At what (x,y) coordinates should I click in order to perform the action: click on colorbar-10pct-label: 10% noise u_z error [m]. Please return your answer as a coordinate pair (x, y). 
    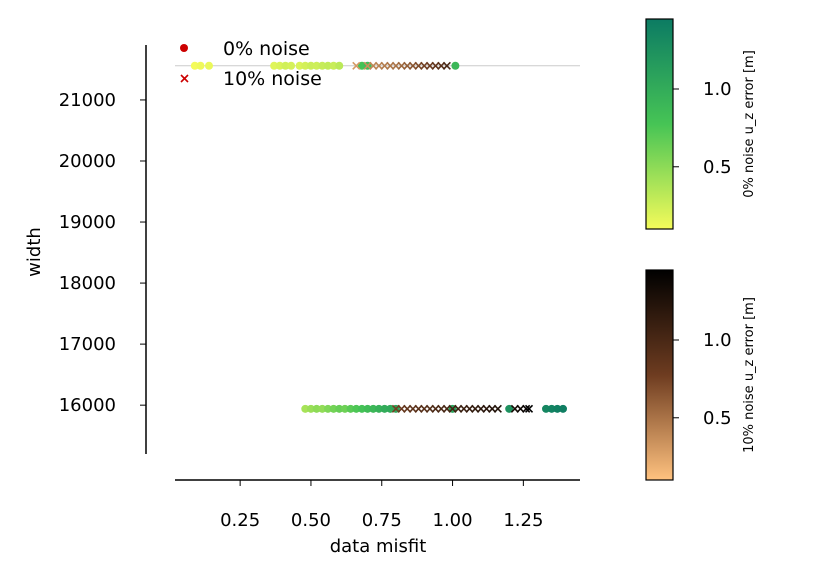
    Looking at the image, I should click on (749, 375).